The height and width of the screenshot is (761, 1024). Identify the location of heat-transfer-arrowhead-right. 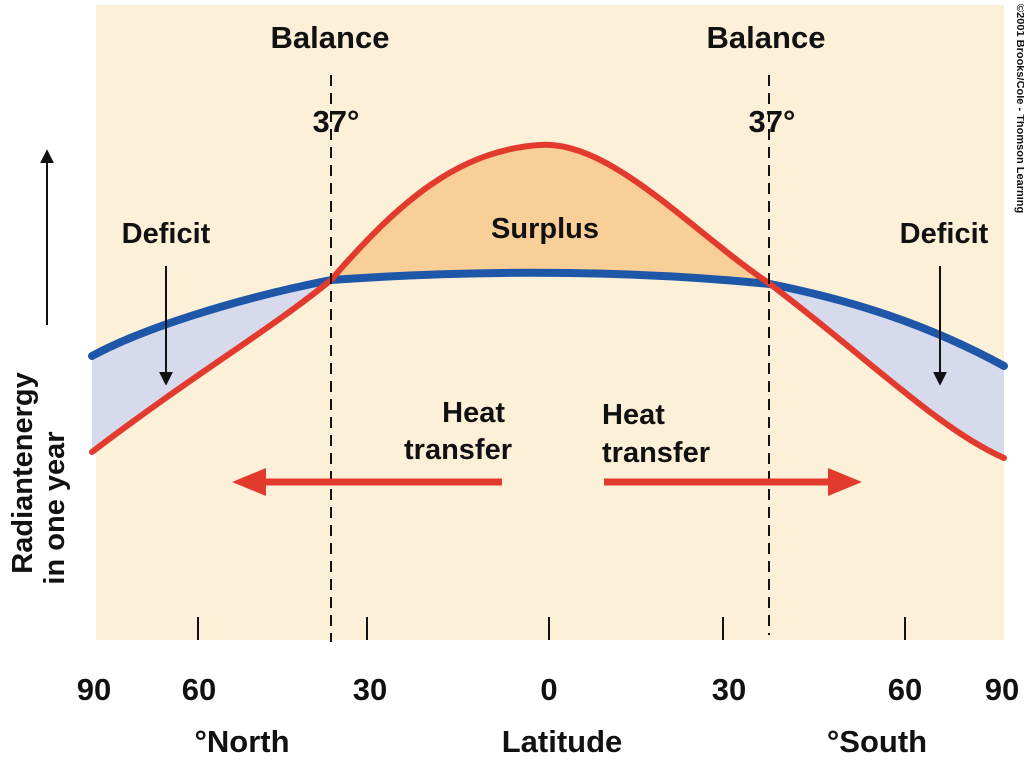
(845, 482).